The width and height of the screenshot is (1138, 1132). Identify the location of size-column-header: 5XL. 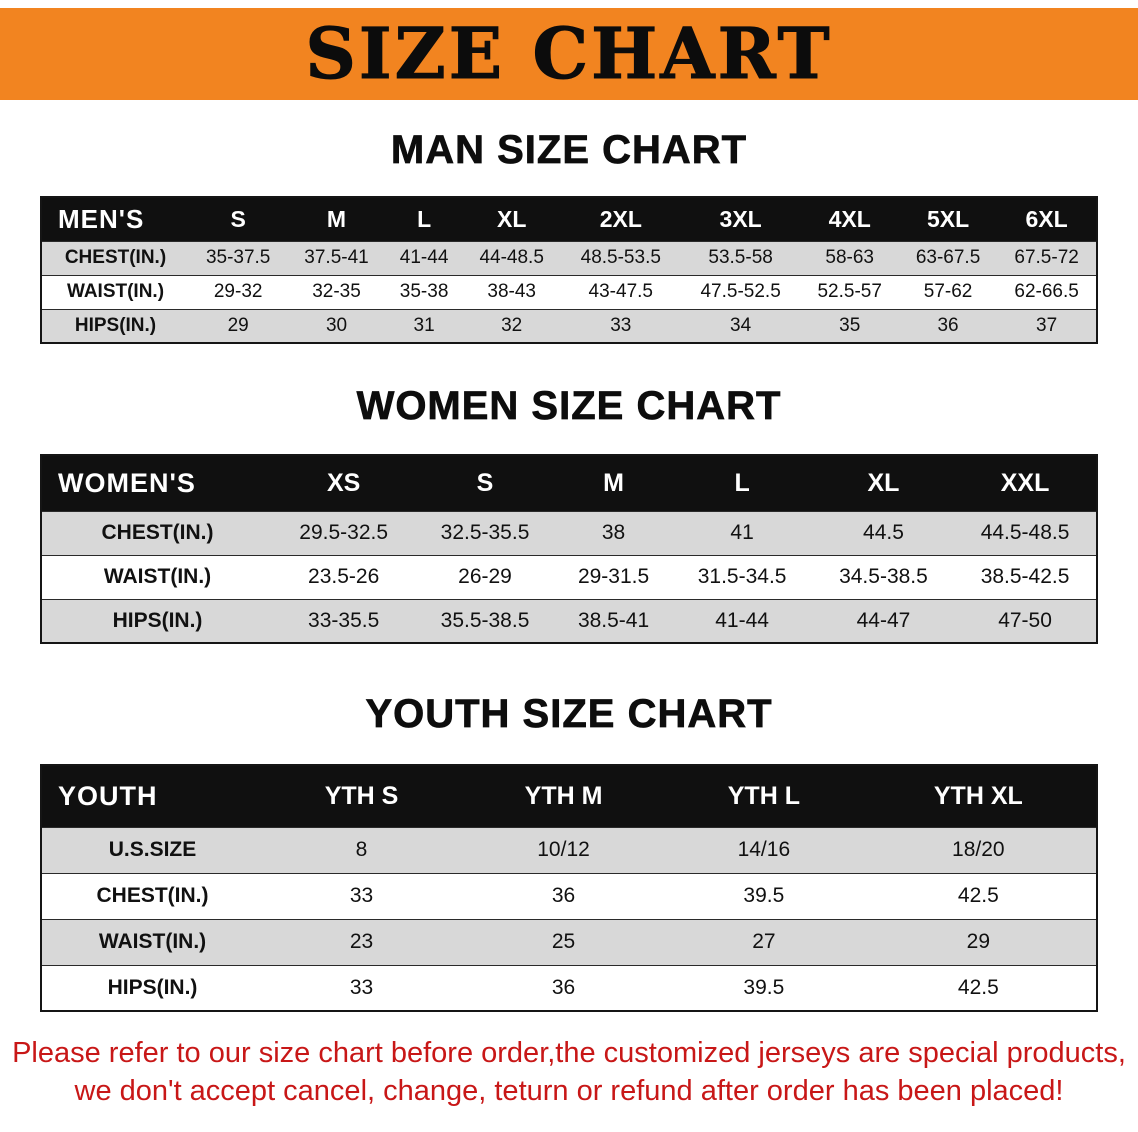
(948, 218).